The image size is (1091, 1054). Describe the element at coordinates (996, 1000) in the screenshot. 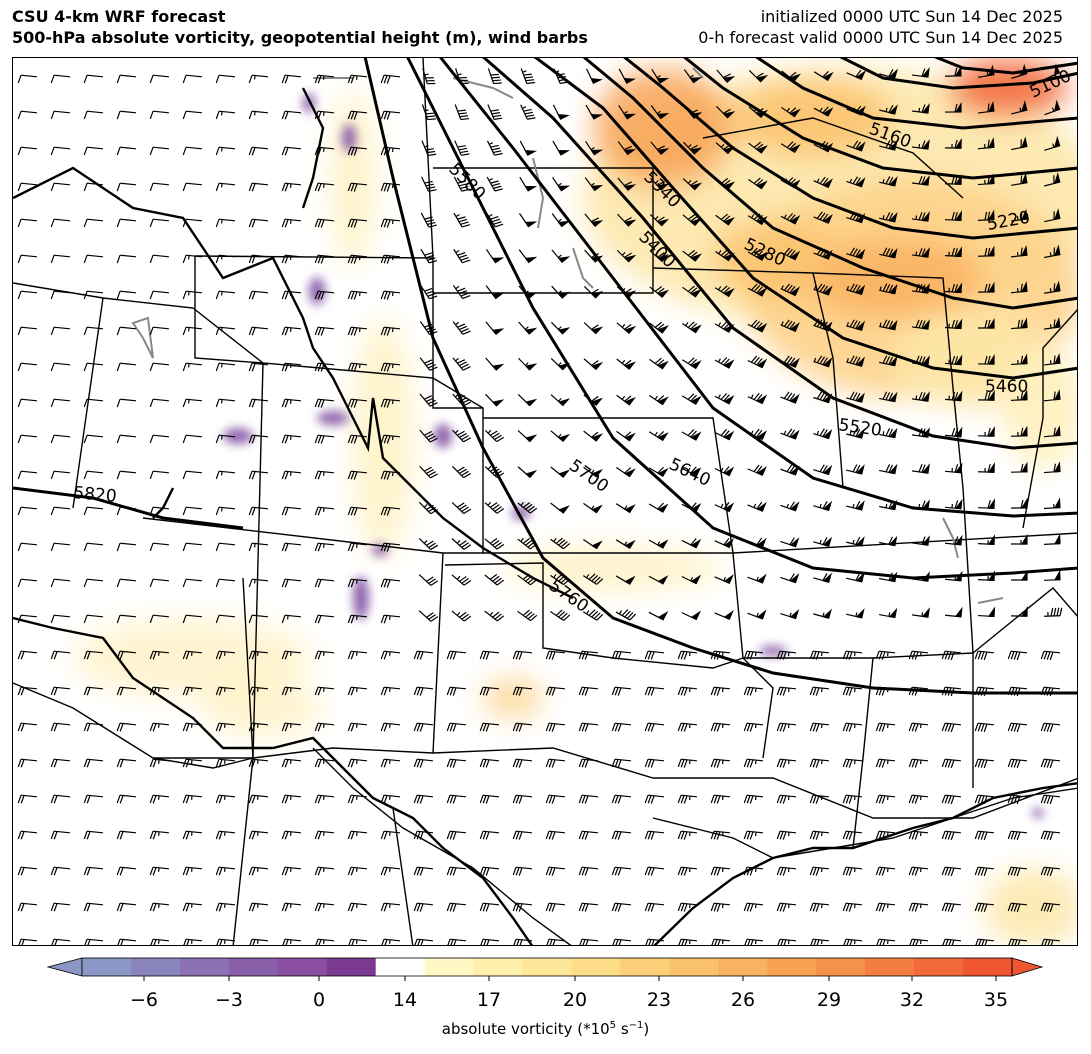

I see `colorbar-tick-label: 35` at that location.